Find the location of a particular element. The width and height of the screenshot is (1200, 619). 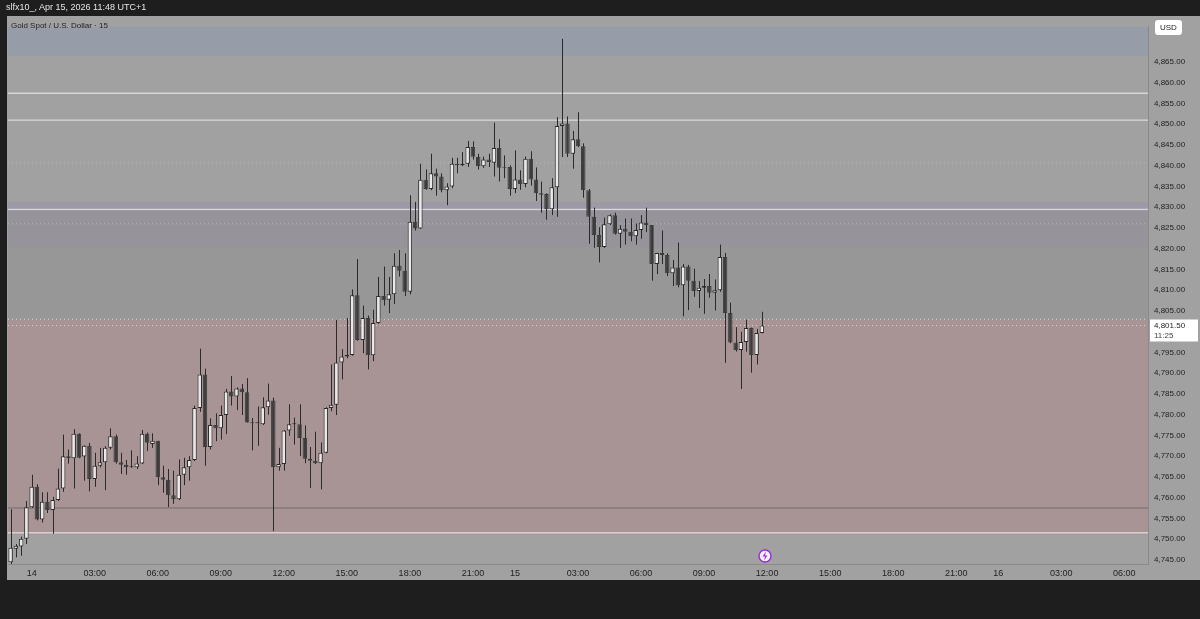

y-tick-label: 4,830.00 is located at coordinates (1170, 207).